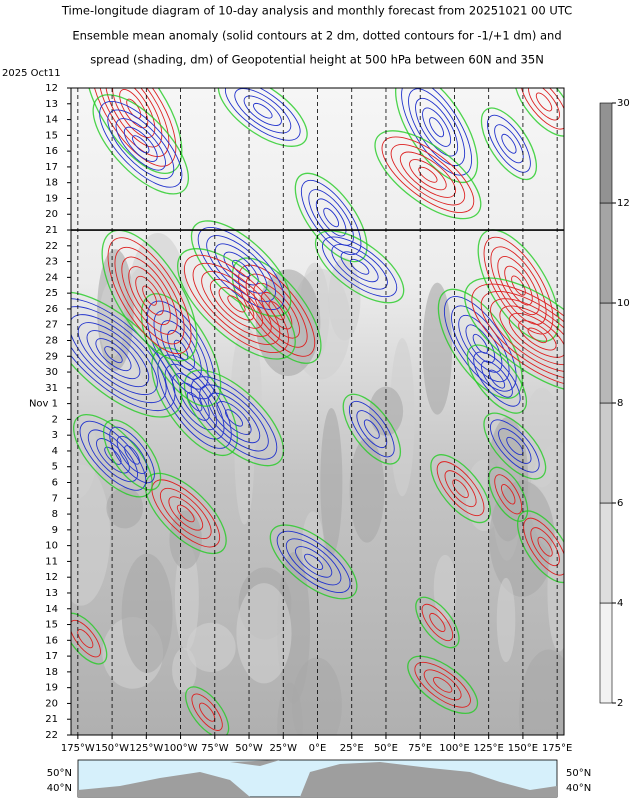 Image resolution: width=634 pixels, height=804 pixels. Describe the element at coordinates (51, 293) in the screenshot. I see `y-tick-label: 25` at that location.